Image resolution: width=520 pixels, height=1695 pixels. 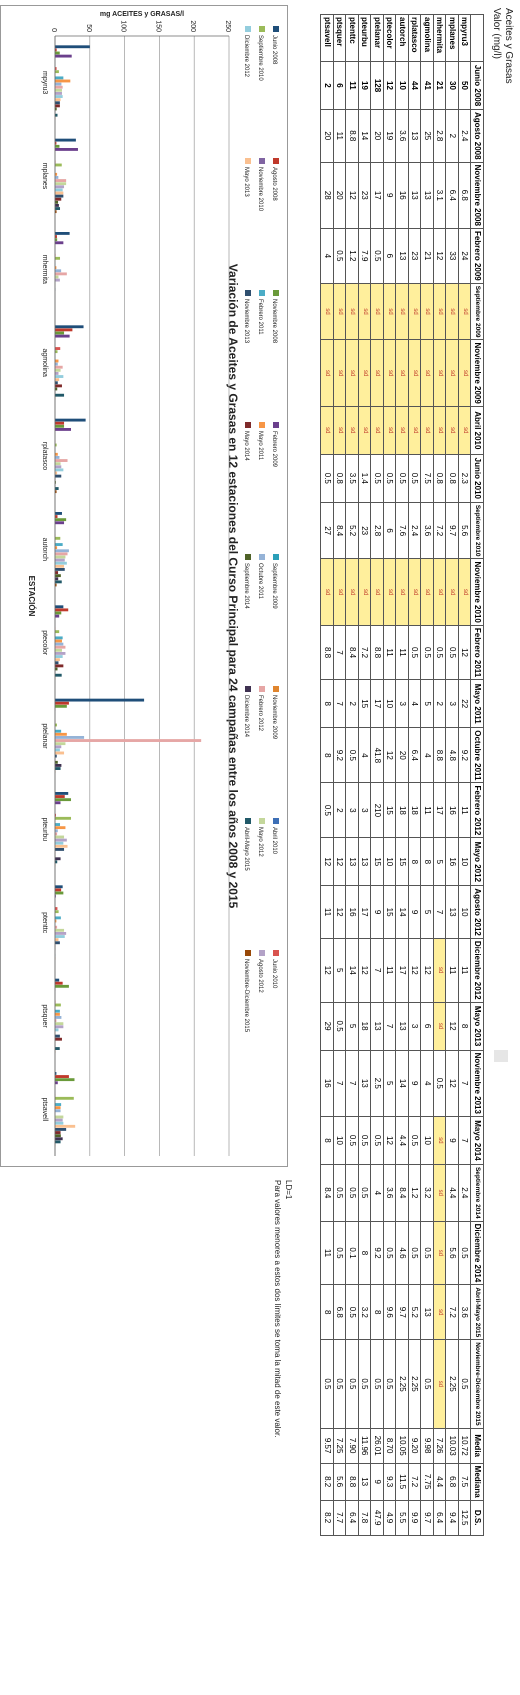 What do you see at coordinates (464, 703) in the screenshot?
I see `value-cell: 22` at bounding box center [464, 703].